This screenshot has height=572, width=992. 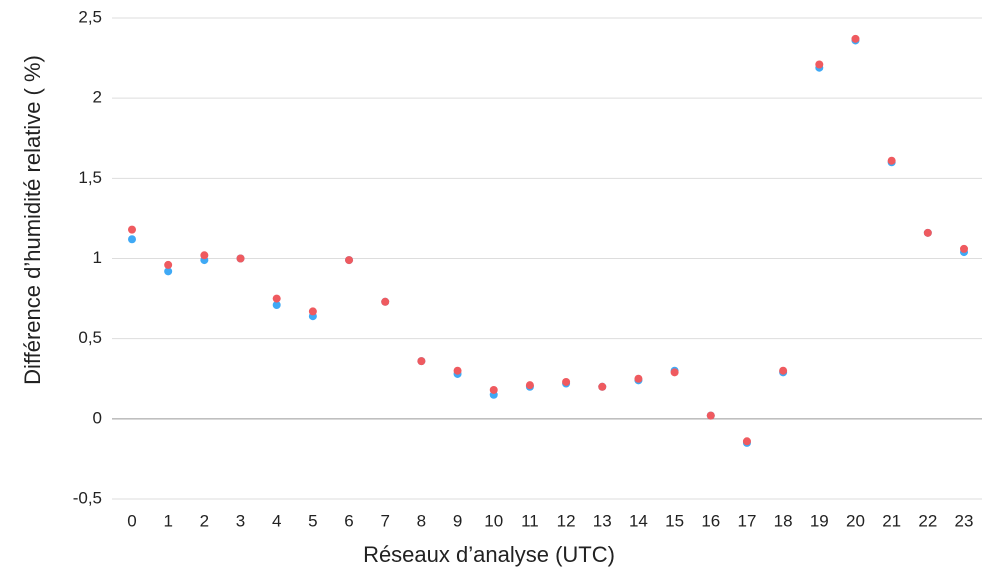 What do you see at coordinates (927, 520) in the screenshot?
I see `x-tick-label: 22` at bounding box center [927, 520].